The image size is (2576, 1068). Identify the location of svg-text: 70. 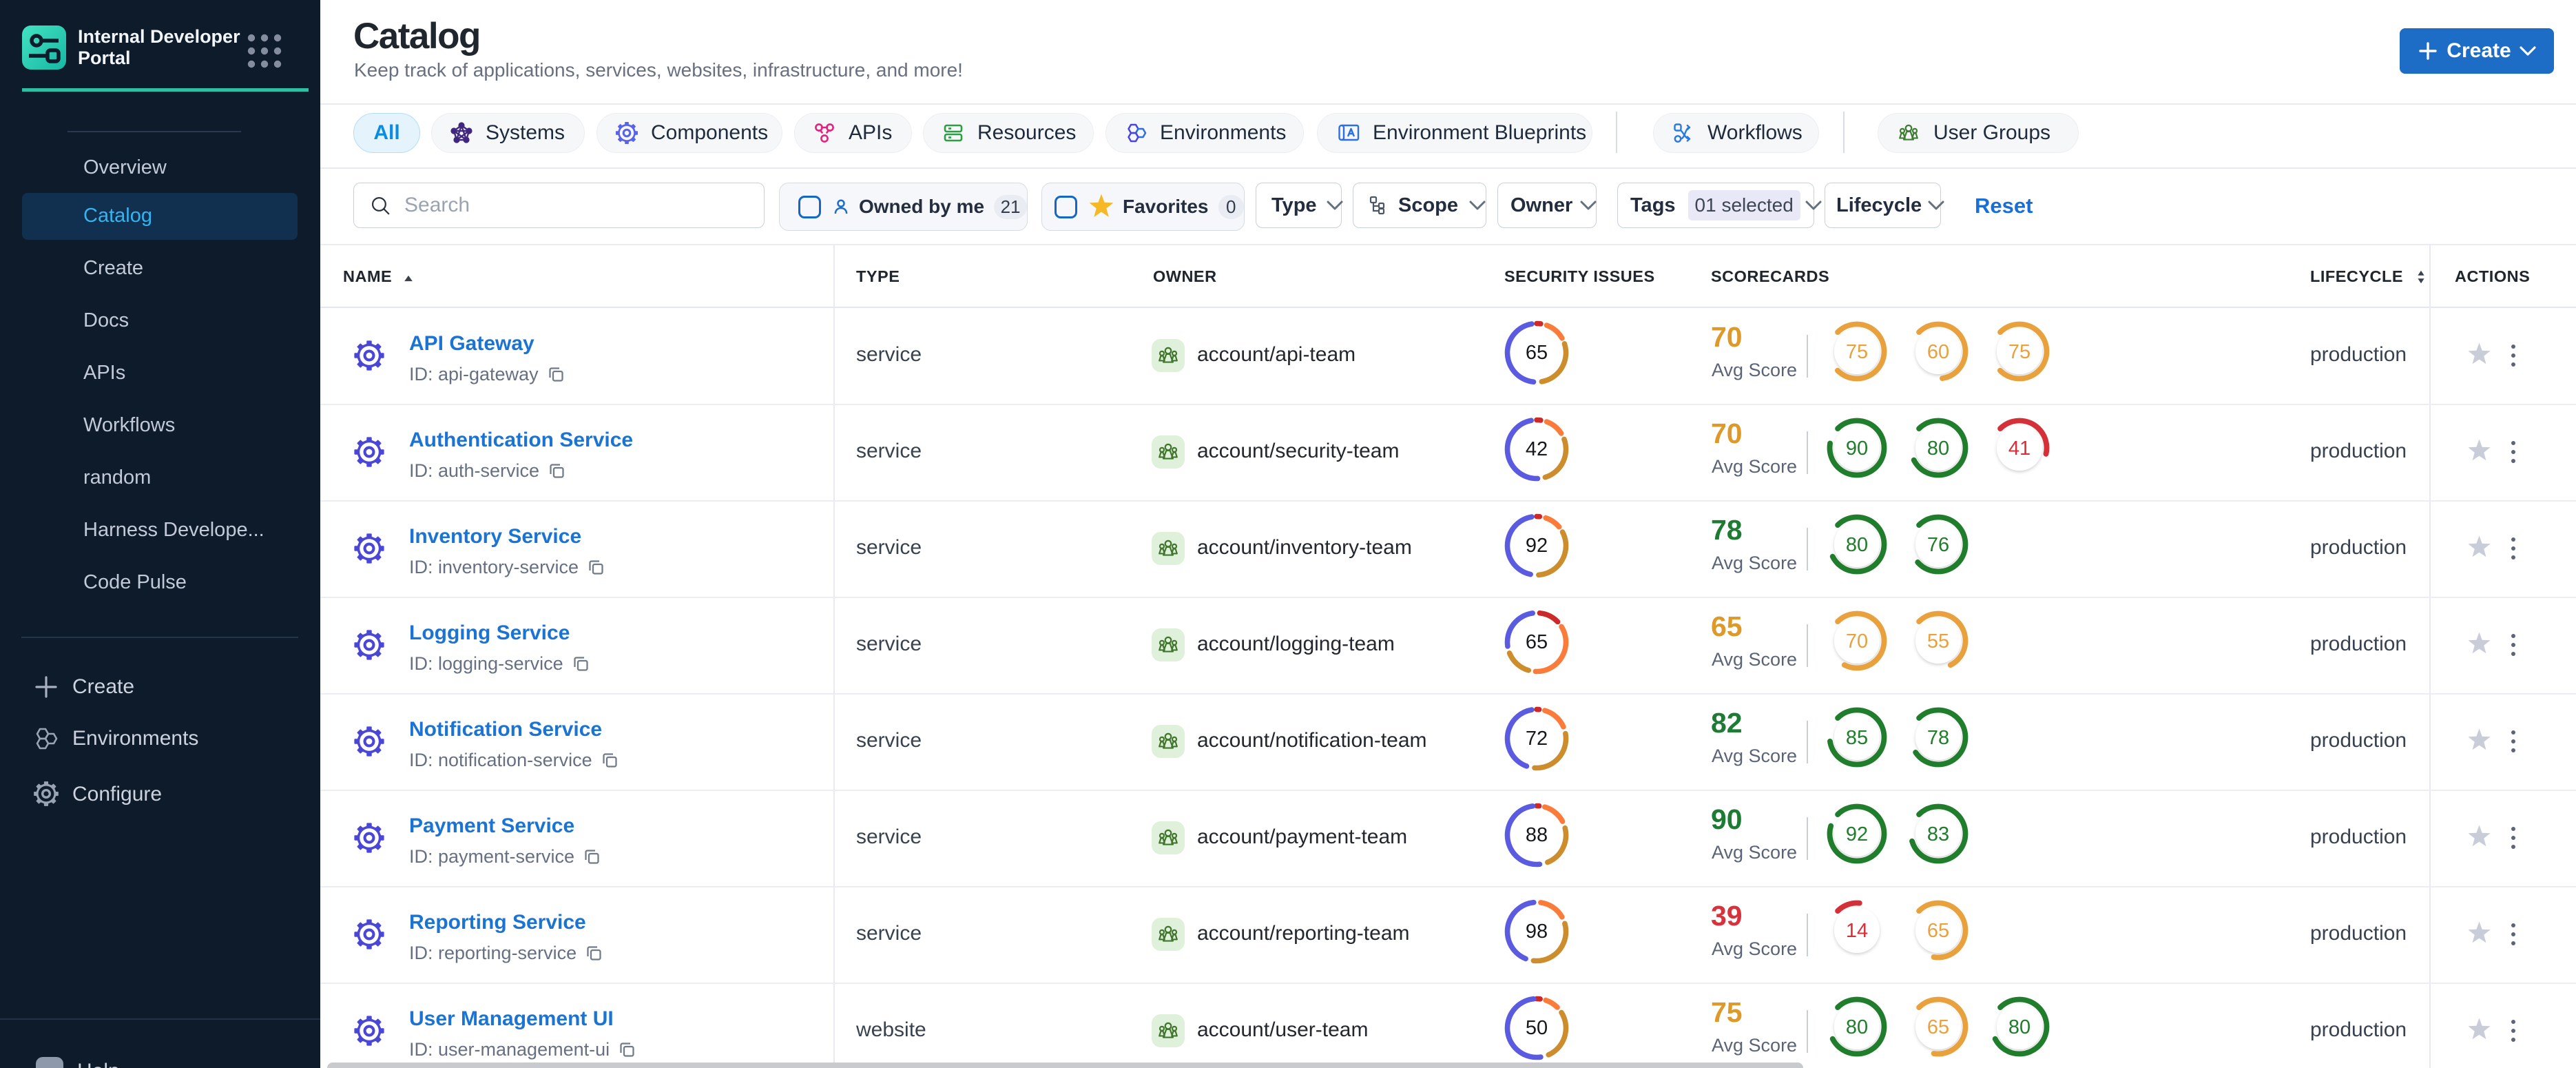
(1857, 642).